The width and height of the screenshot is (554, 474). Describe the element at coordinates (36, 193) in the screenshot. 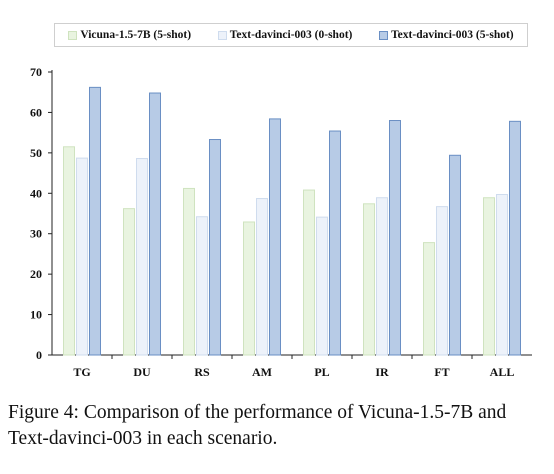

I see `y-tick-label: 40` at that location.